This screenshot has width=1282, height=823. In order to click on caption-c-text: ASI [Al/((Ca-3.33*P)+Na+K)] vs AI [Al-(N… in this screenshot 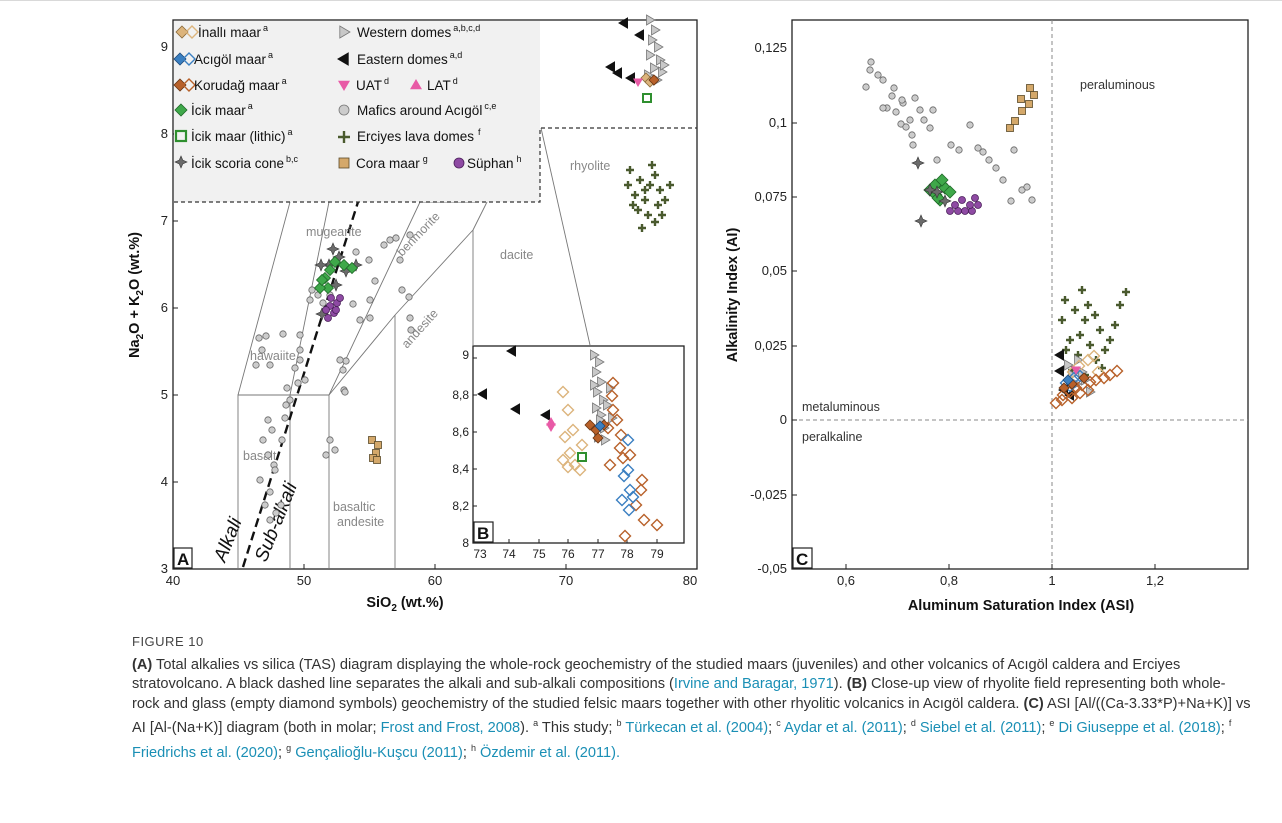, I will do `click(691, 716)`.